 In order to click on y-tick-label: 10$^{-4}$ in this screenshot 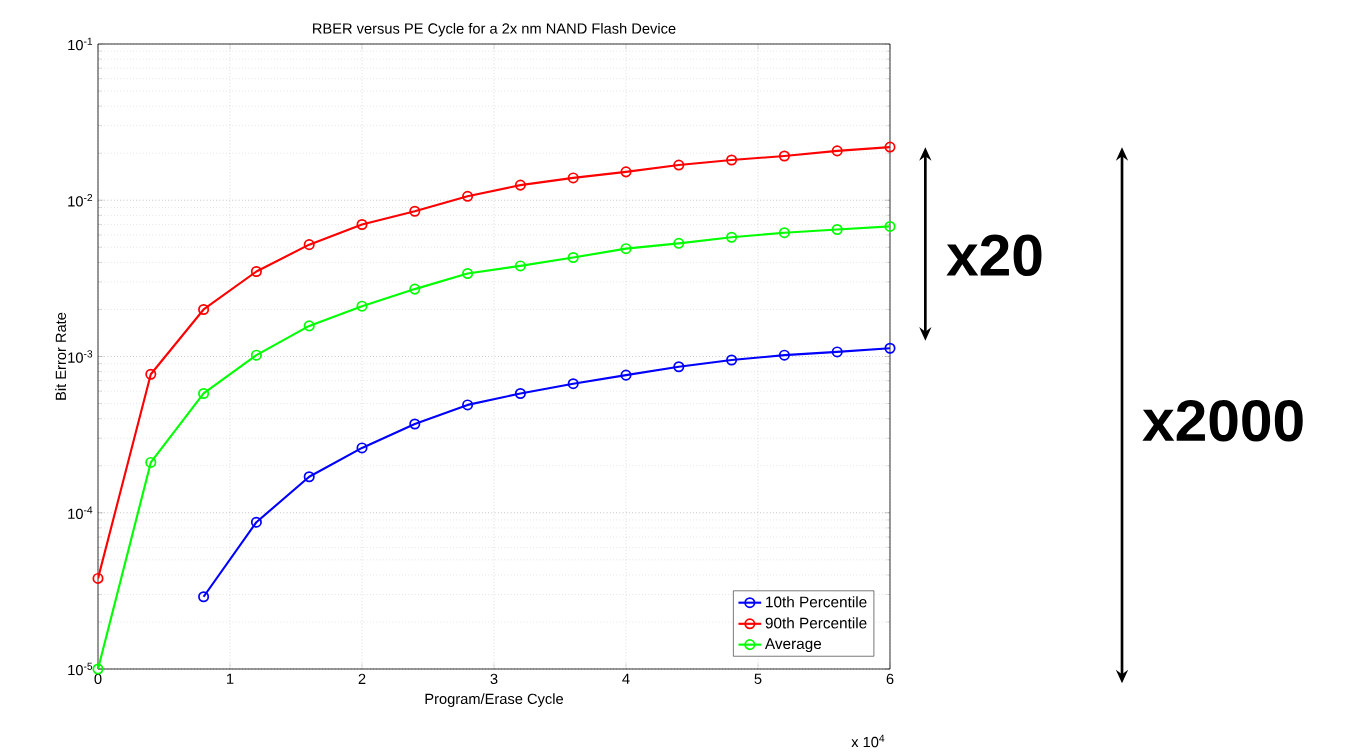, I will do `click(80, 513)`.